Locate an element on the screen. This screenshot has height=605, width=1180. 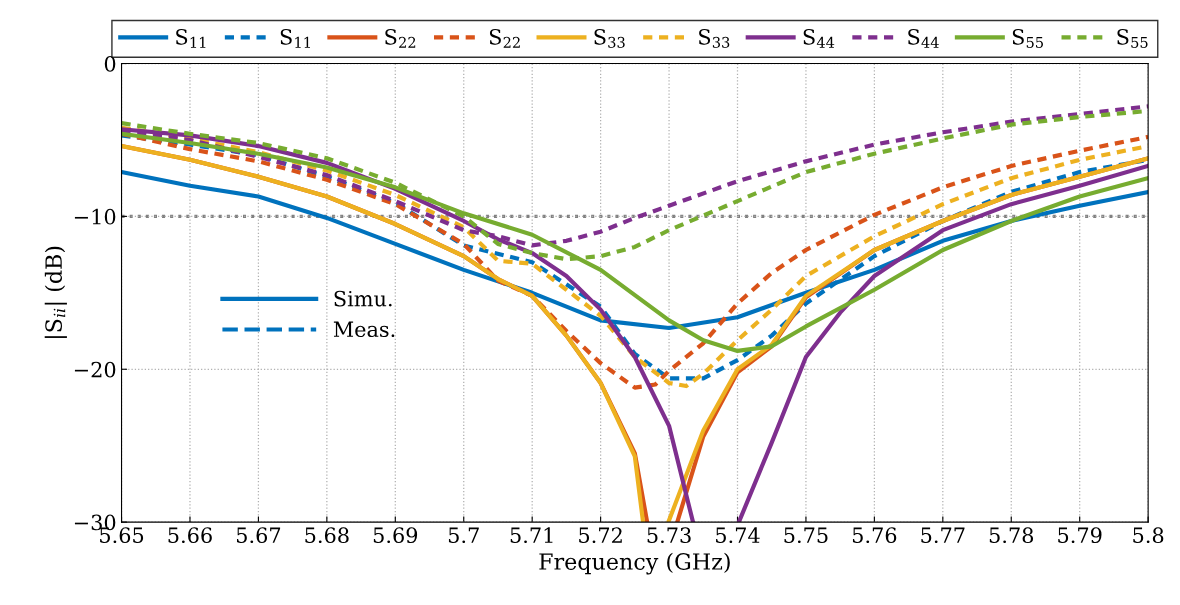
x-tick-label: 5.72 is located at coordinates (600, 535).